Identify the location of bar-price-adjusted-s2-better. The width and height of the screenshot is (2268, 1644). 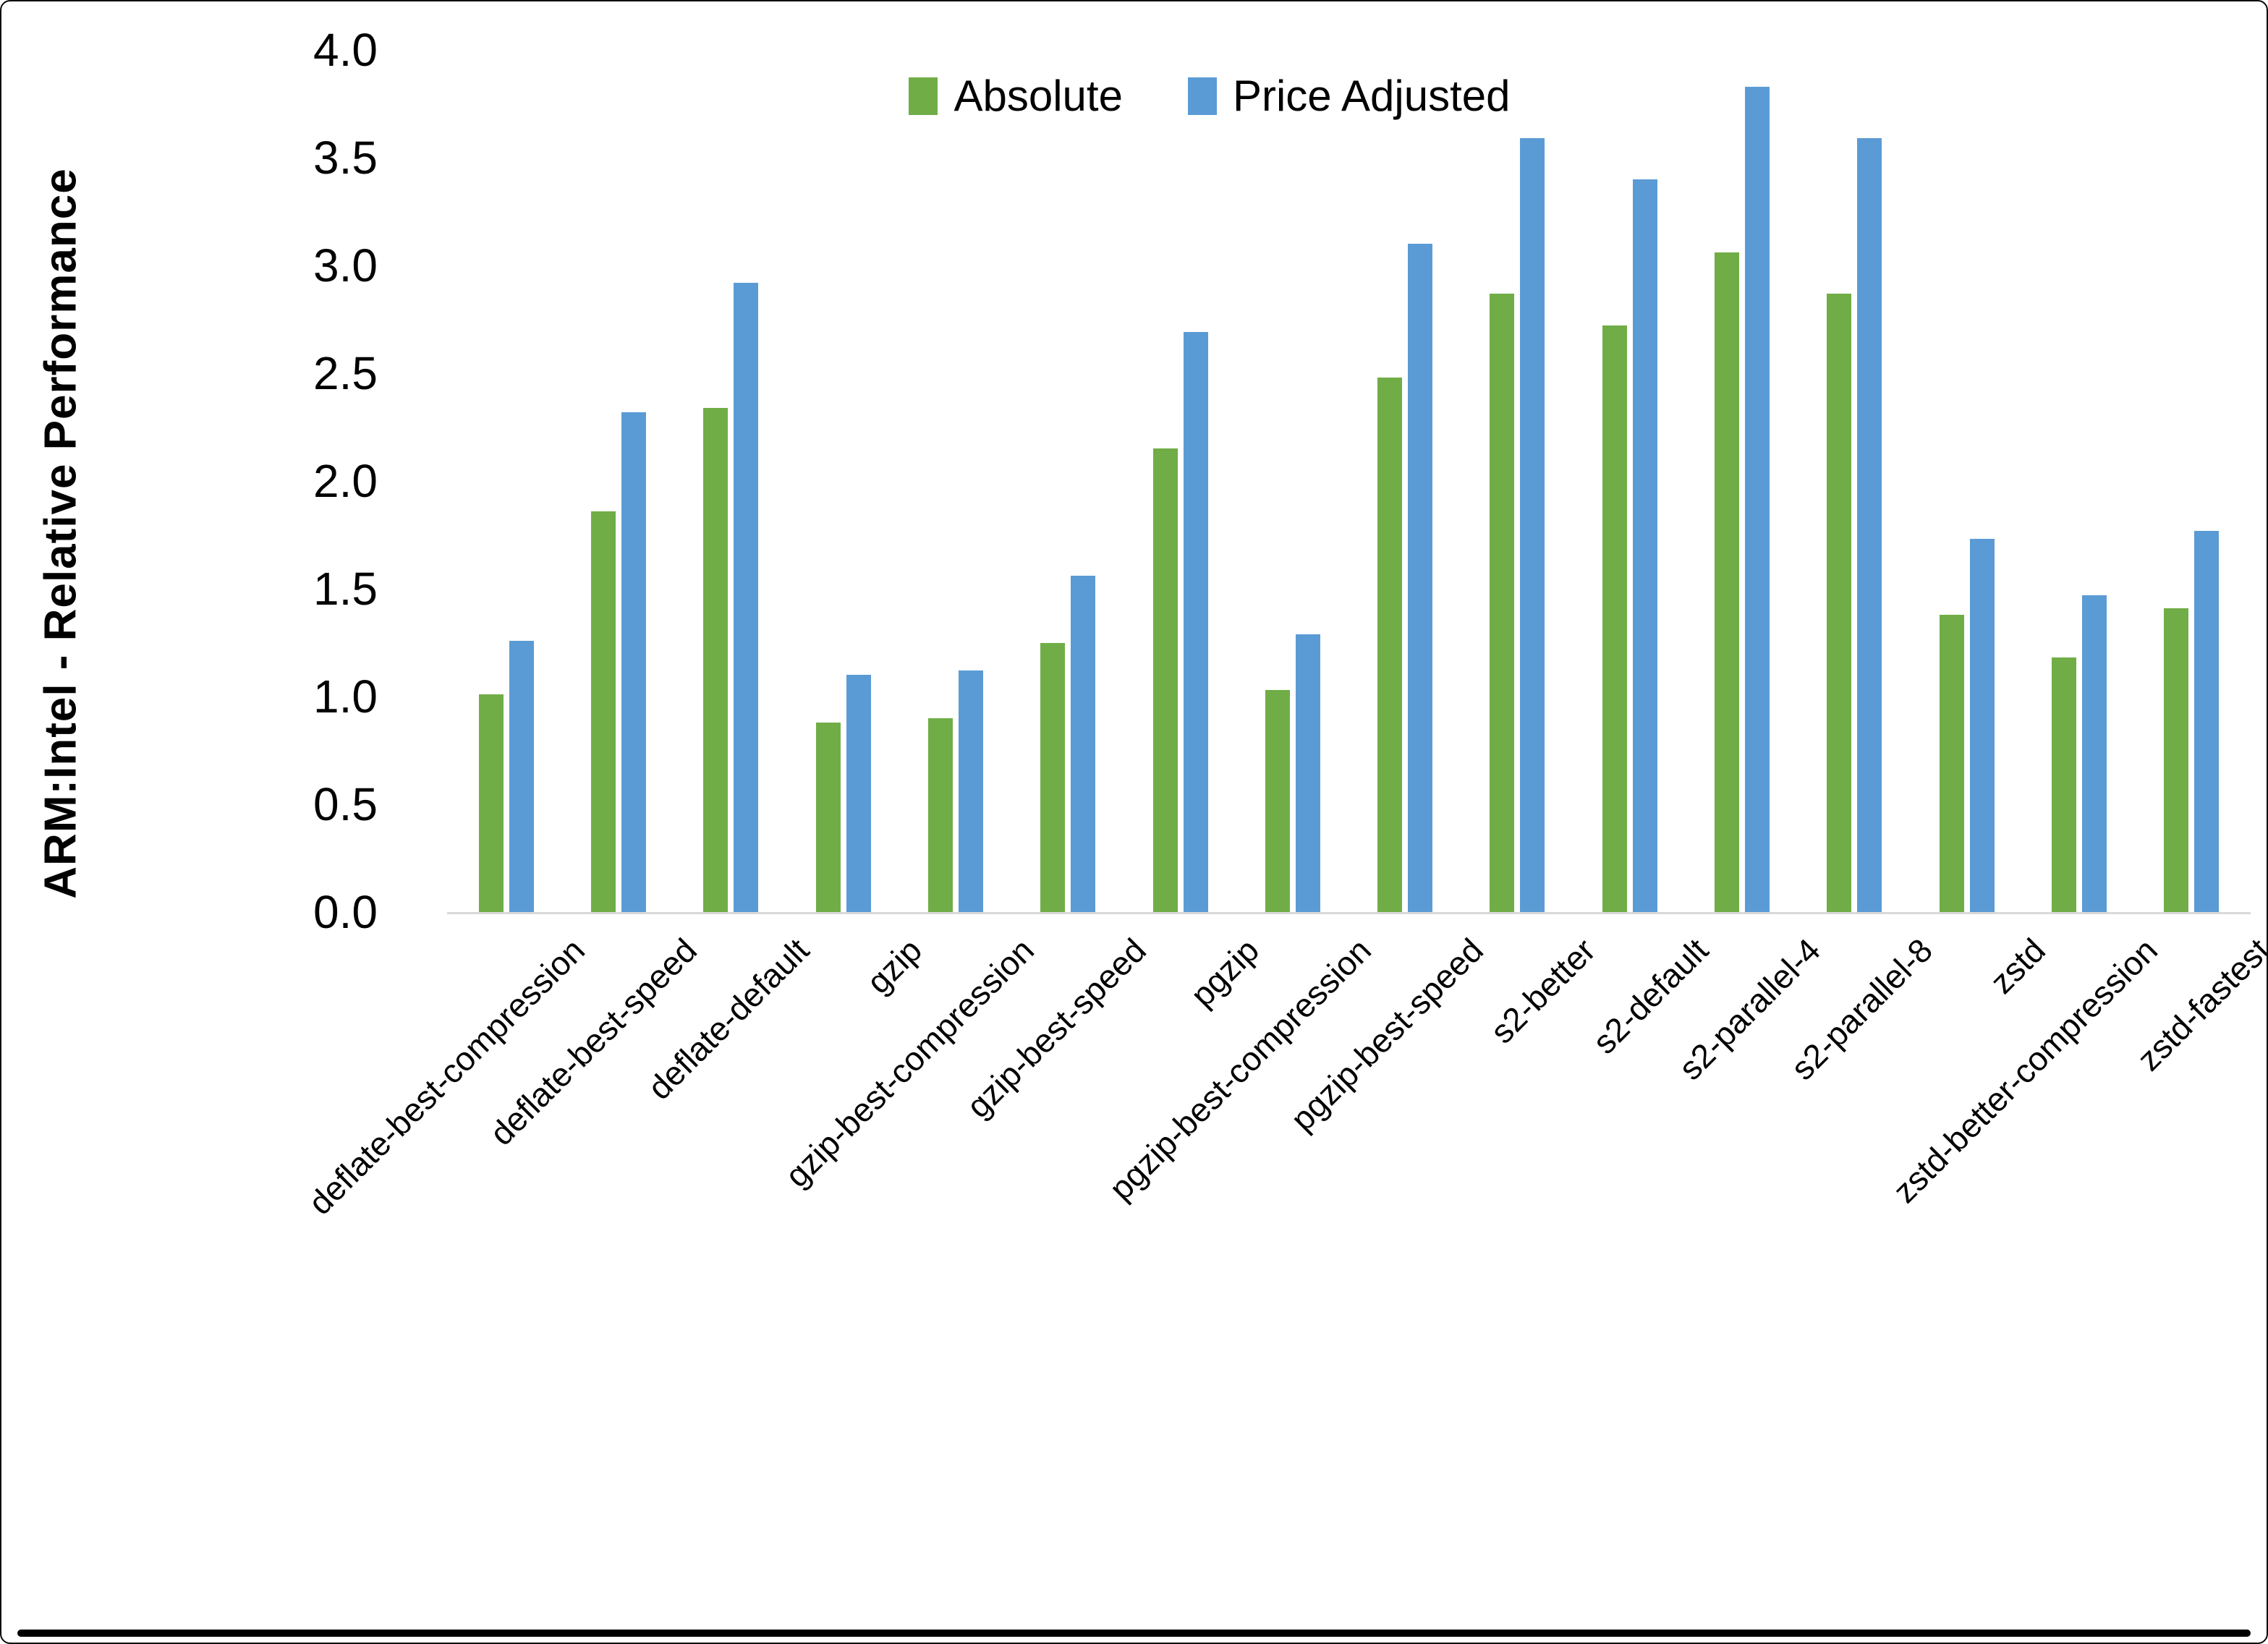
(1532, 525).